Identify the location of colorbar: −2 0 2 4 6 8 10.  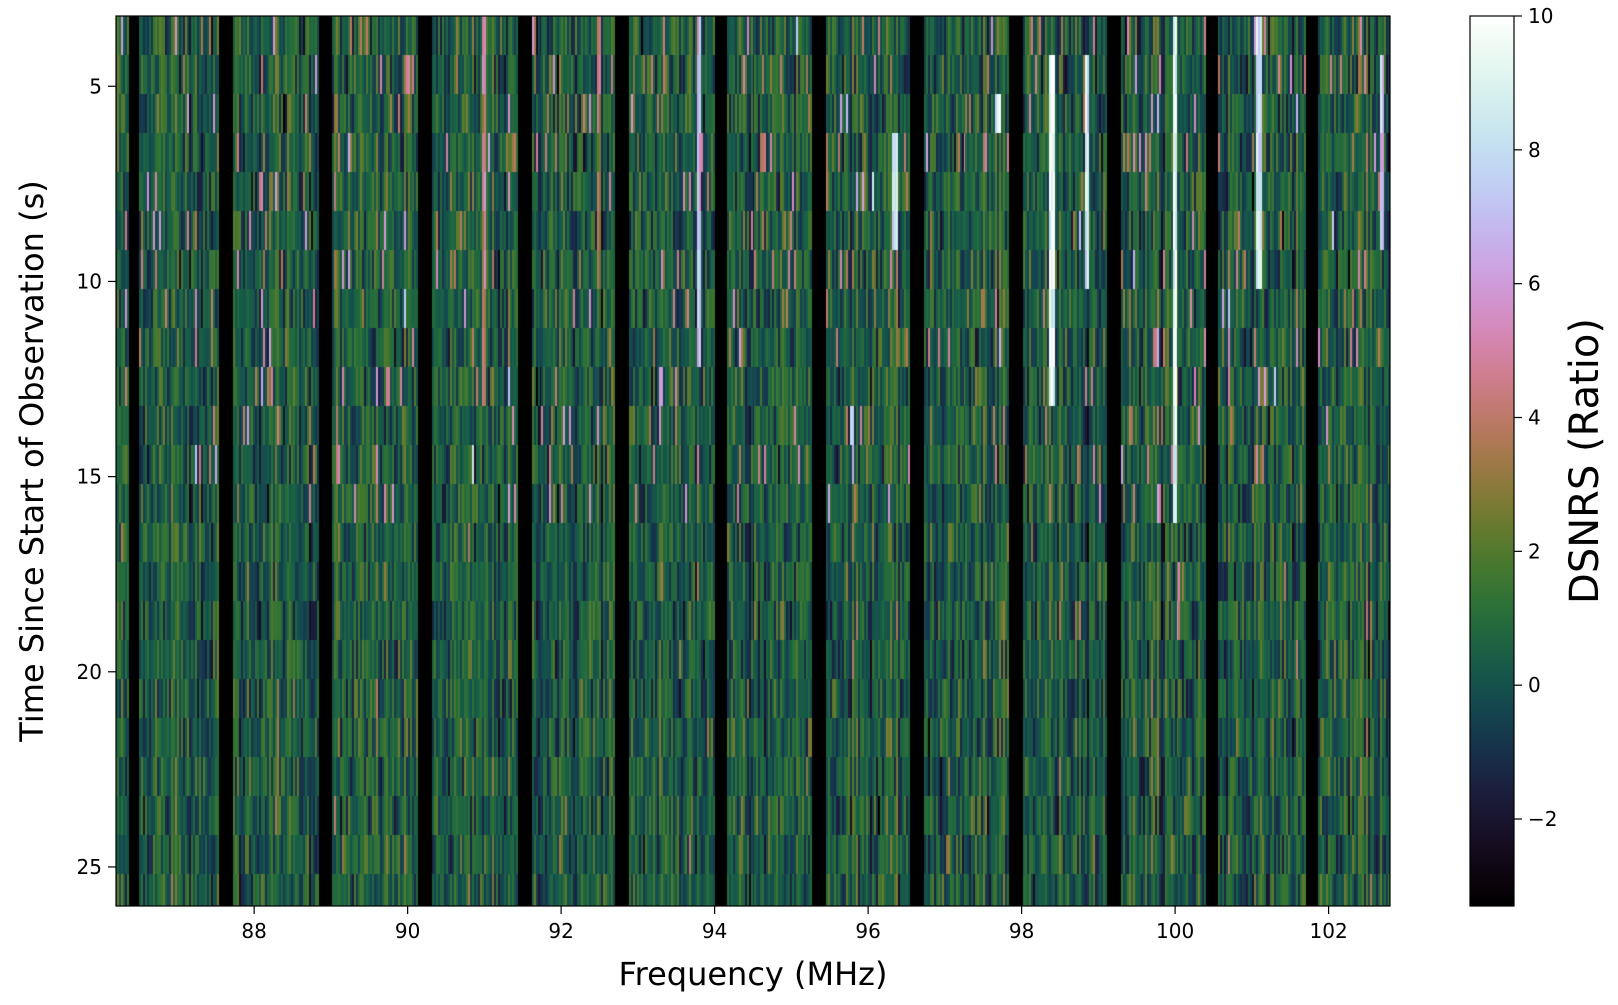
(1513, 455).